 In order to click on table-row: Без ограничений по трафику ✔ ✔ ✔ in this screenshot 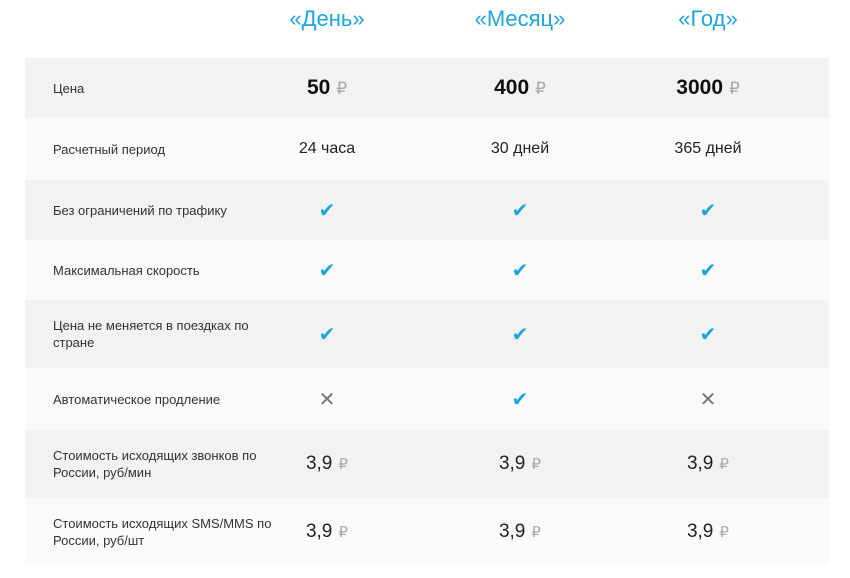, I will do `click(427, 210)`.